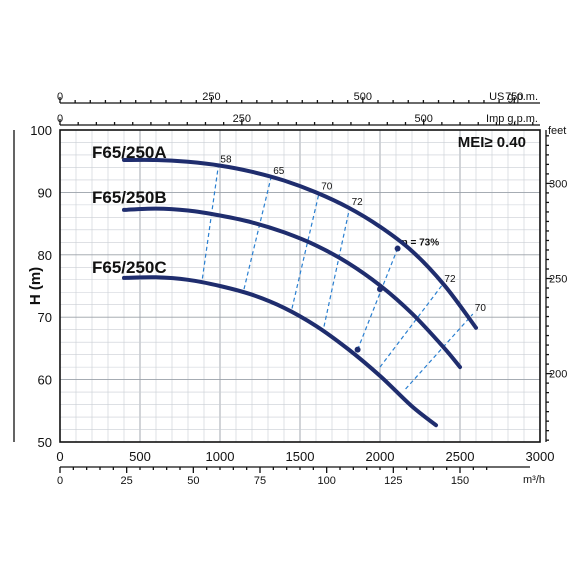 This screenshot has height=570, width=570. What do you see at coordinates (558, 280) in the screenshot?
I see `feet-tick-label: 250` at bounding box center [558, 280].